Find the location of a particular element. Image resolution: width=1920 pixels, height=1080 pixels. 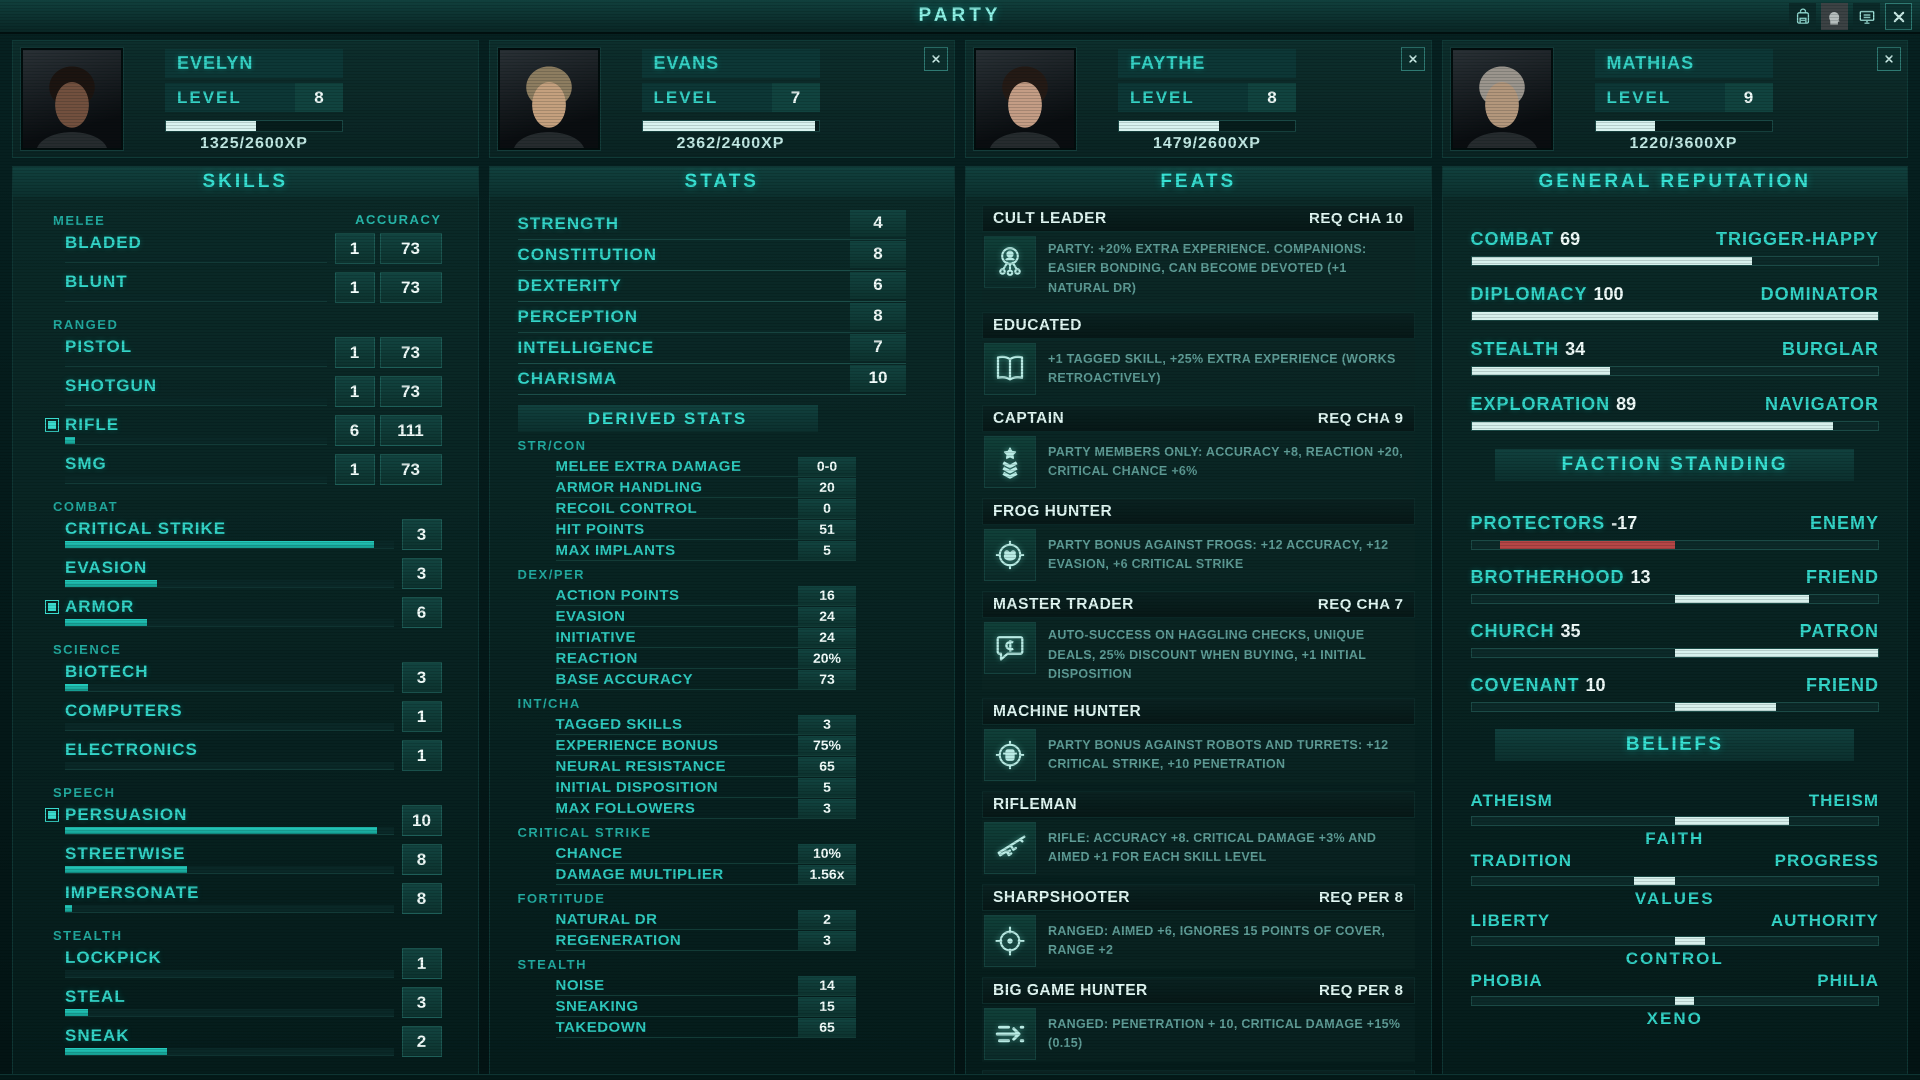

belief-left-label: LIBERTY is located at coordinates (1510, 920).